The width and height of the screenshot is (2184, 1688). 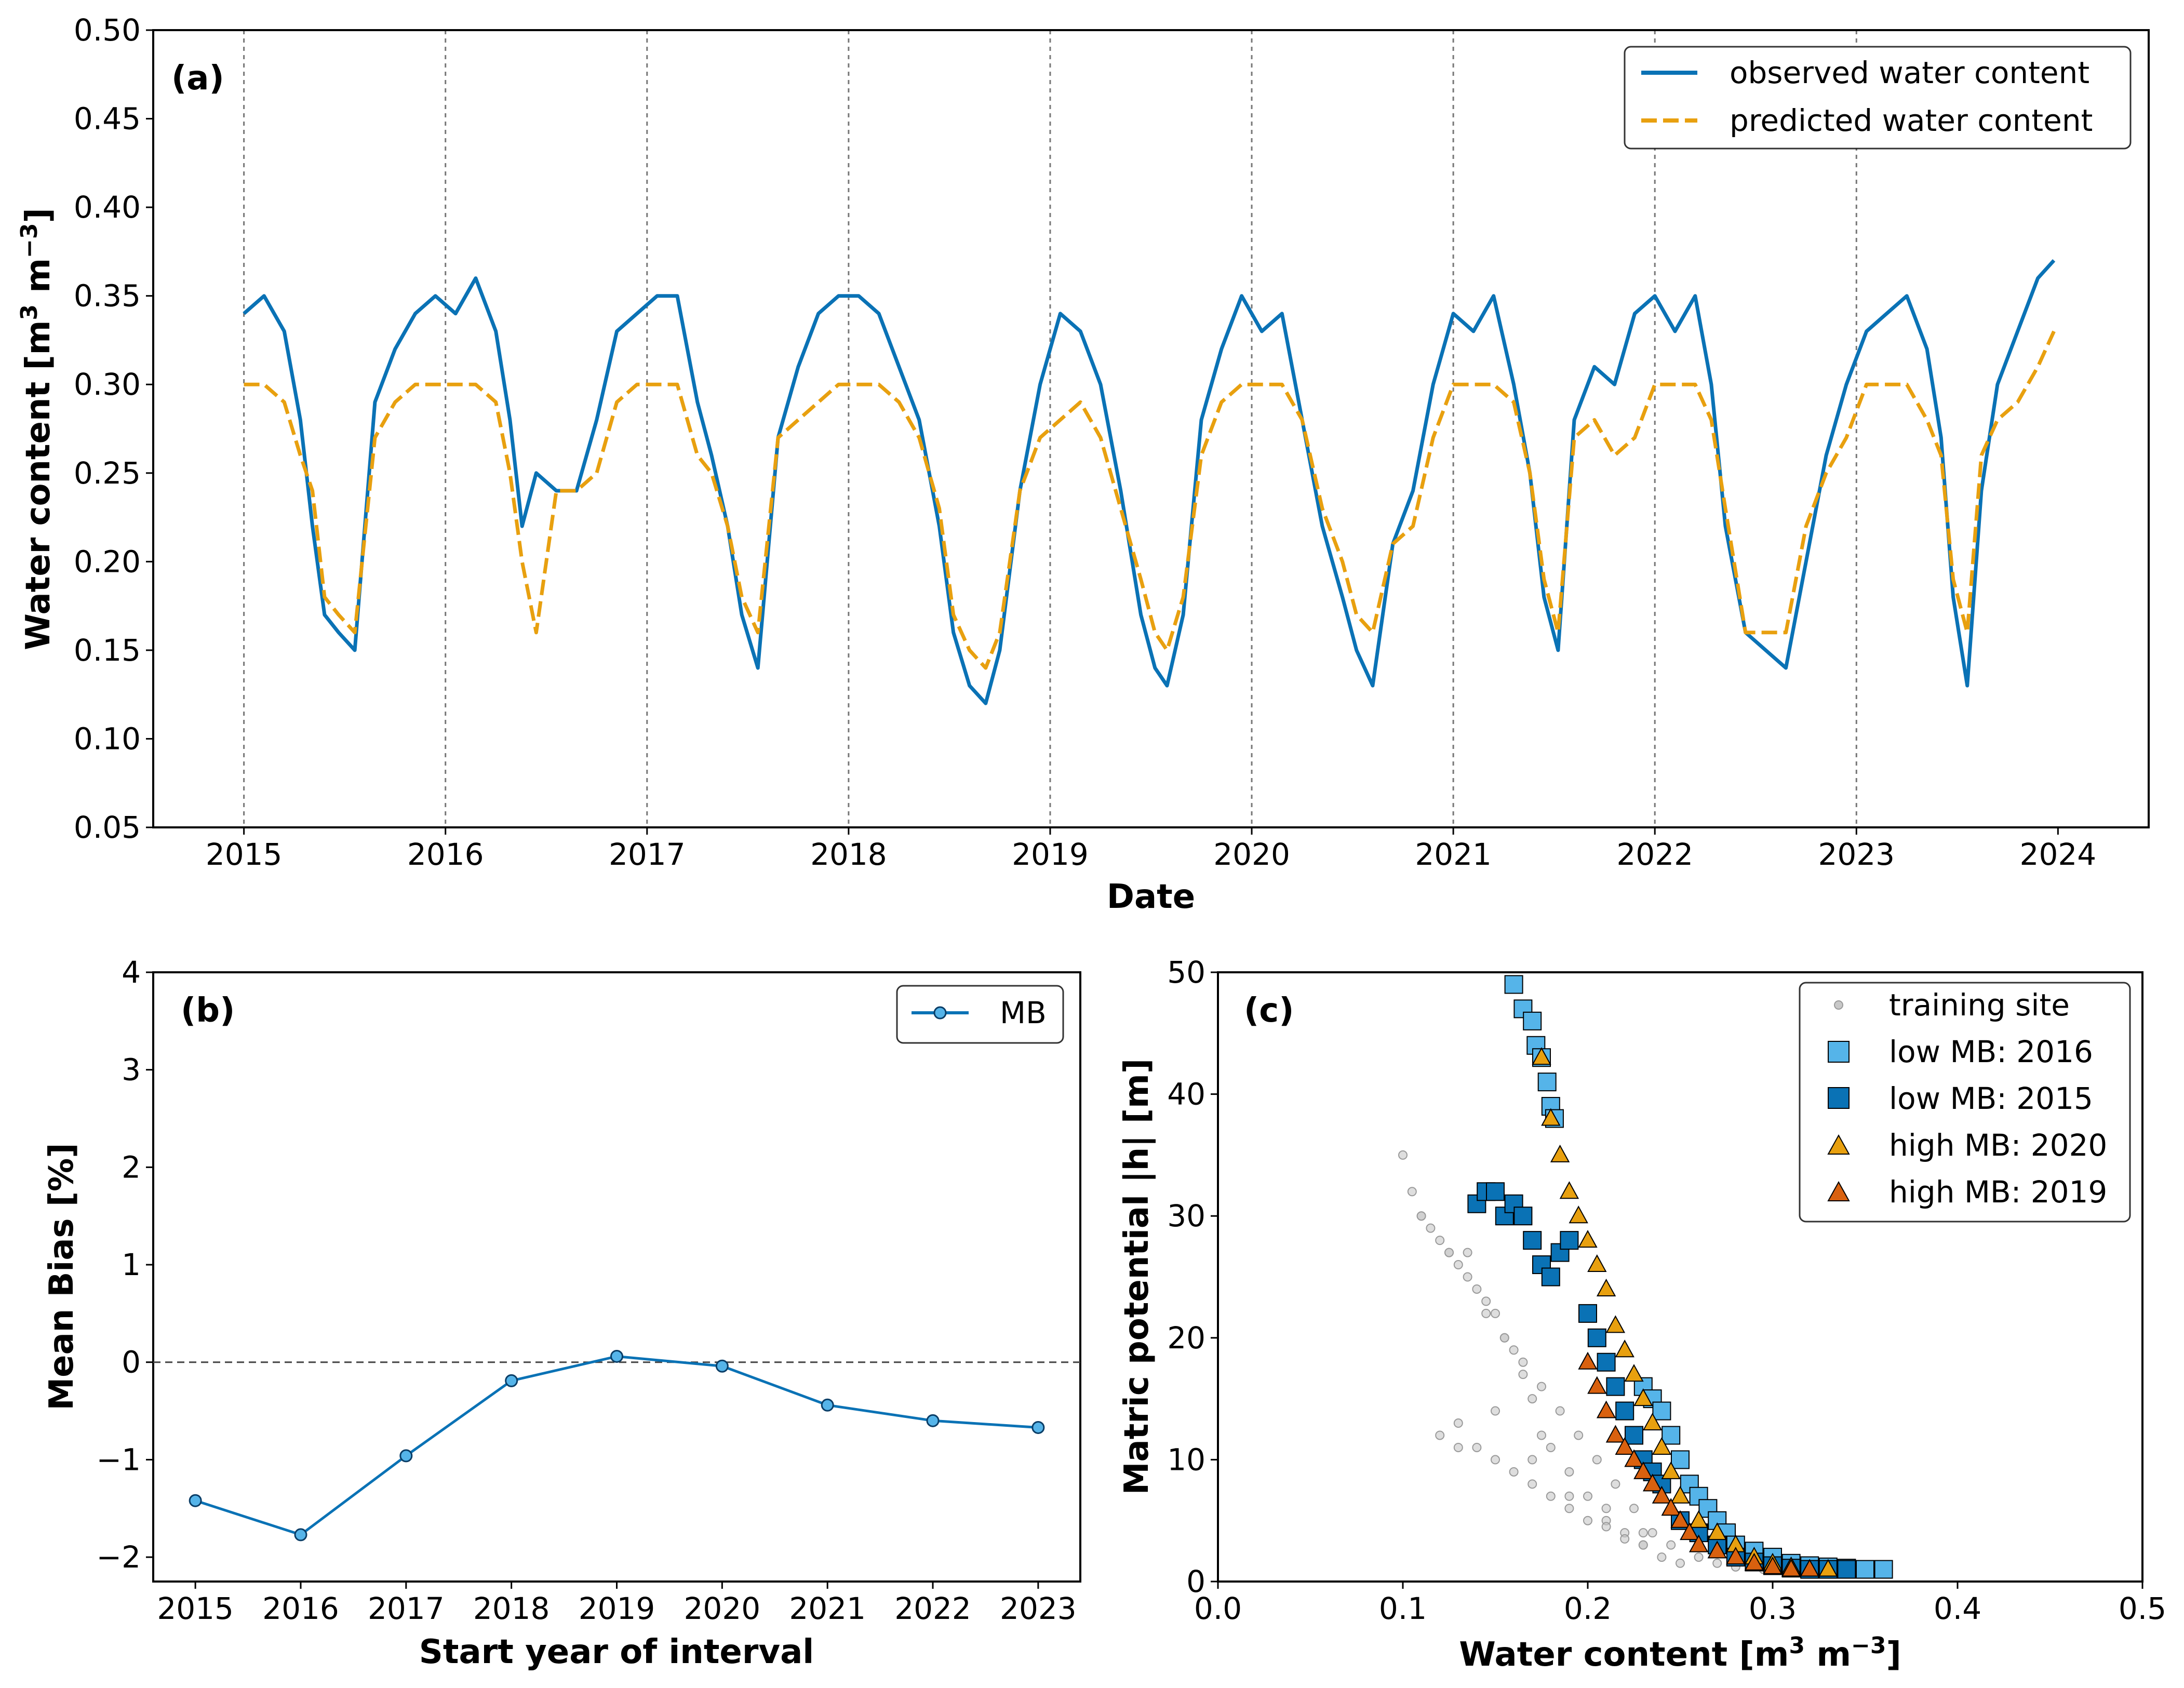 I want to click on legend-label-observed: observed water content, so click(x=1909, y=72).